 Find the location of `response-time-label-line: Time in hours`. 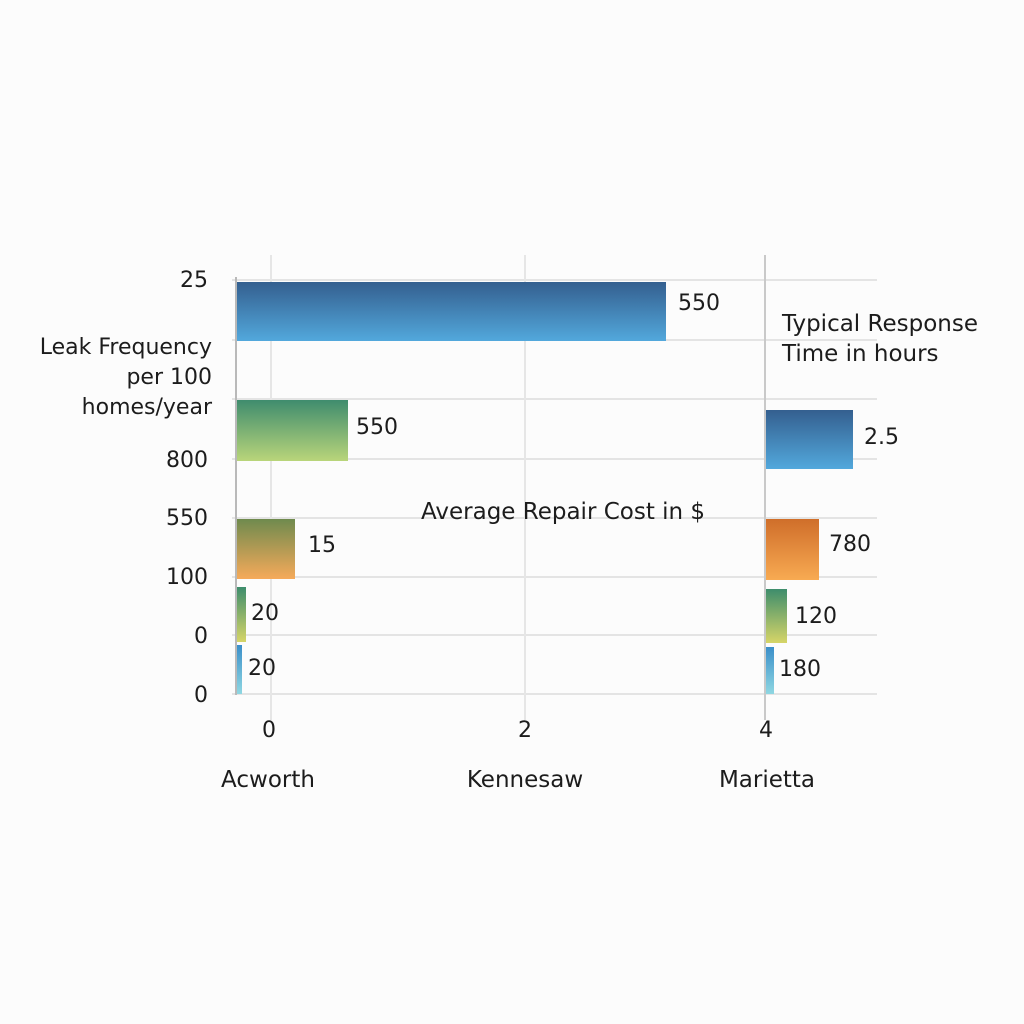

response-time-label-line: Time in hours is located at coordinates (860, 354).